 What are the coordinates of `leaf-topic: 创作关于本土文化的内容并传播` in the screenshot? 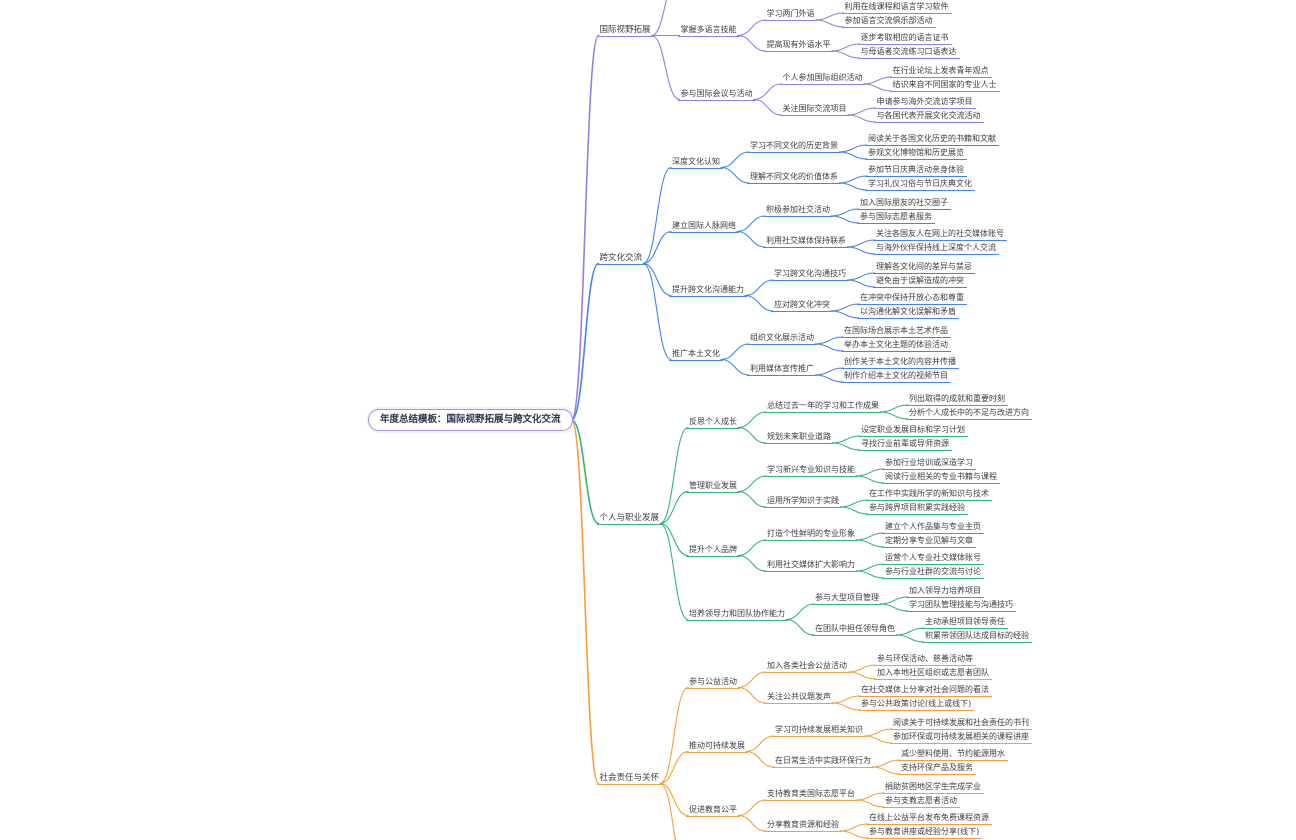 It's located at (900, 362).